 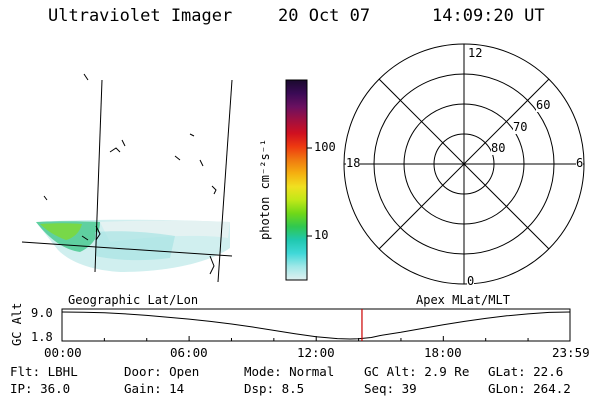 What do you see at coordinates (44, 371) in the screenshot?
I see `status-flt: Flt: LBHL` at bounding box center [44, 371].